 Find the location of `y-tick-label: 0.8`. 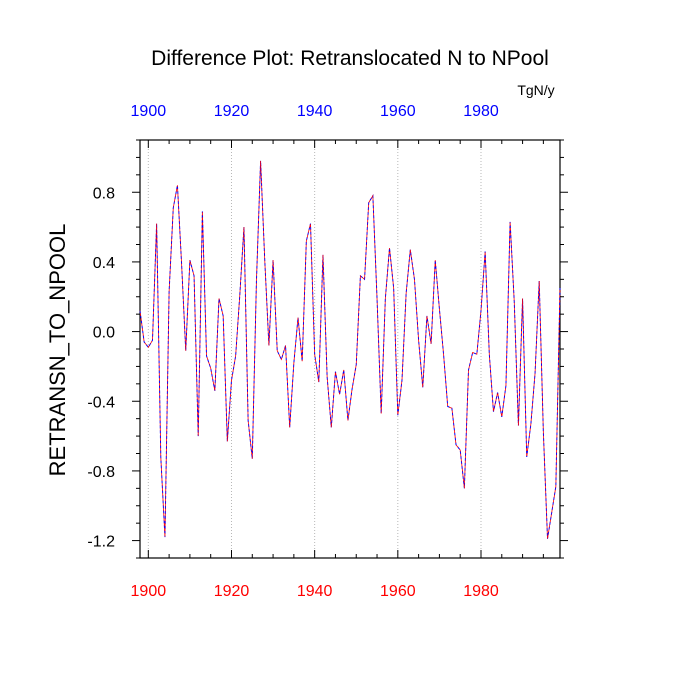

y-tick-label: 0.8 is located at coordinates (104, 193).